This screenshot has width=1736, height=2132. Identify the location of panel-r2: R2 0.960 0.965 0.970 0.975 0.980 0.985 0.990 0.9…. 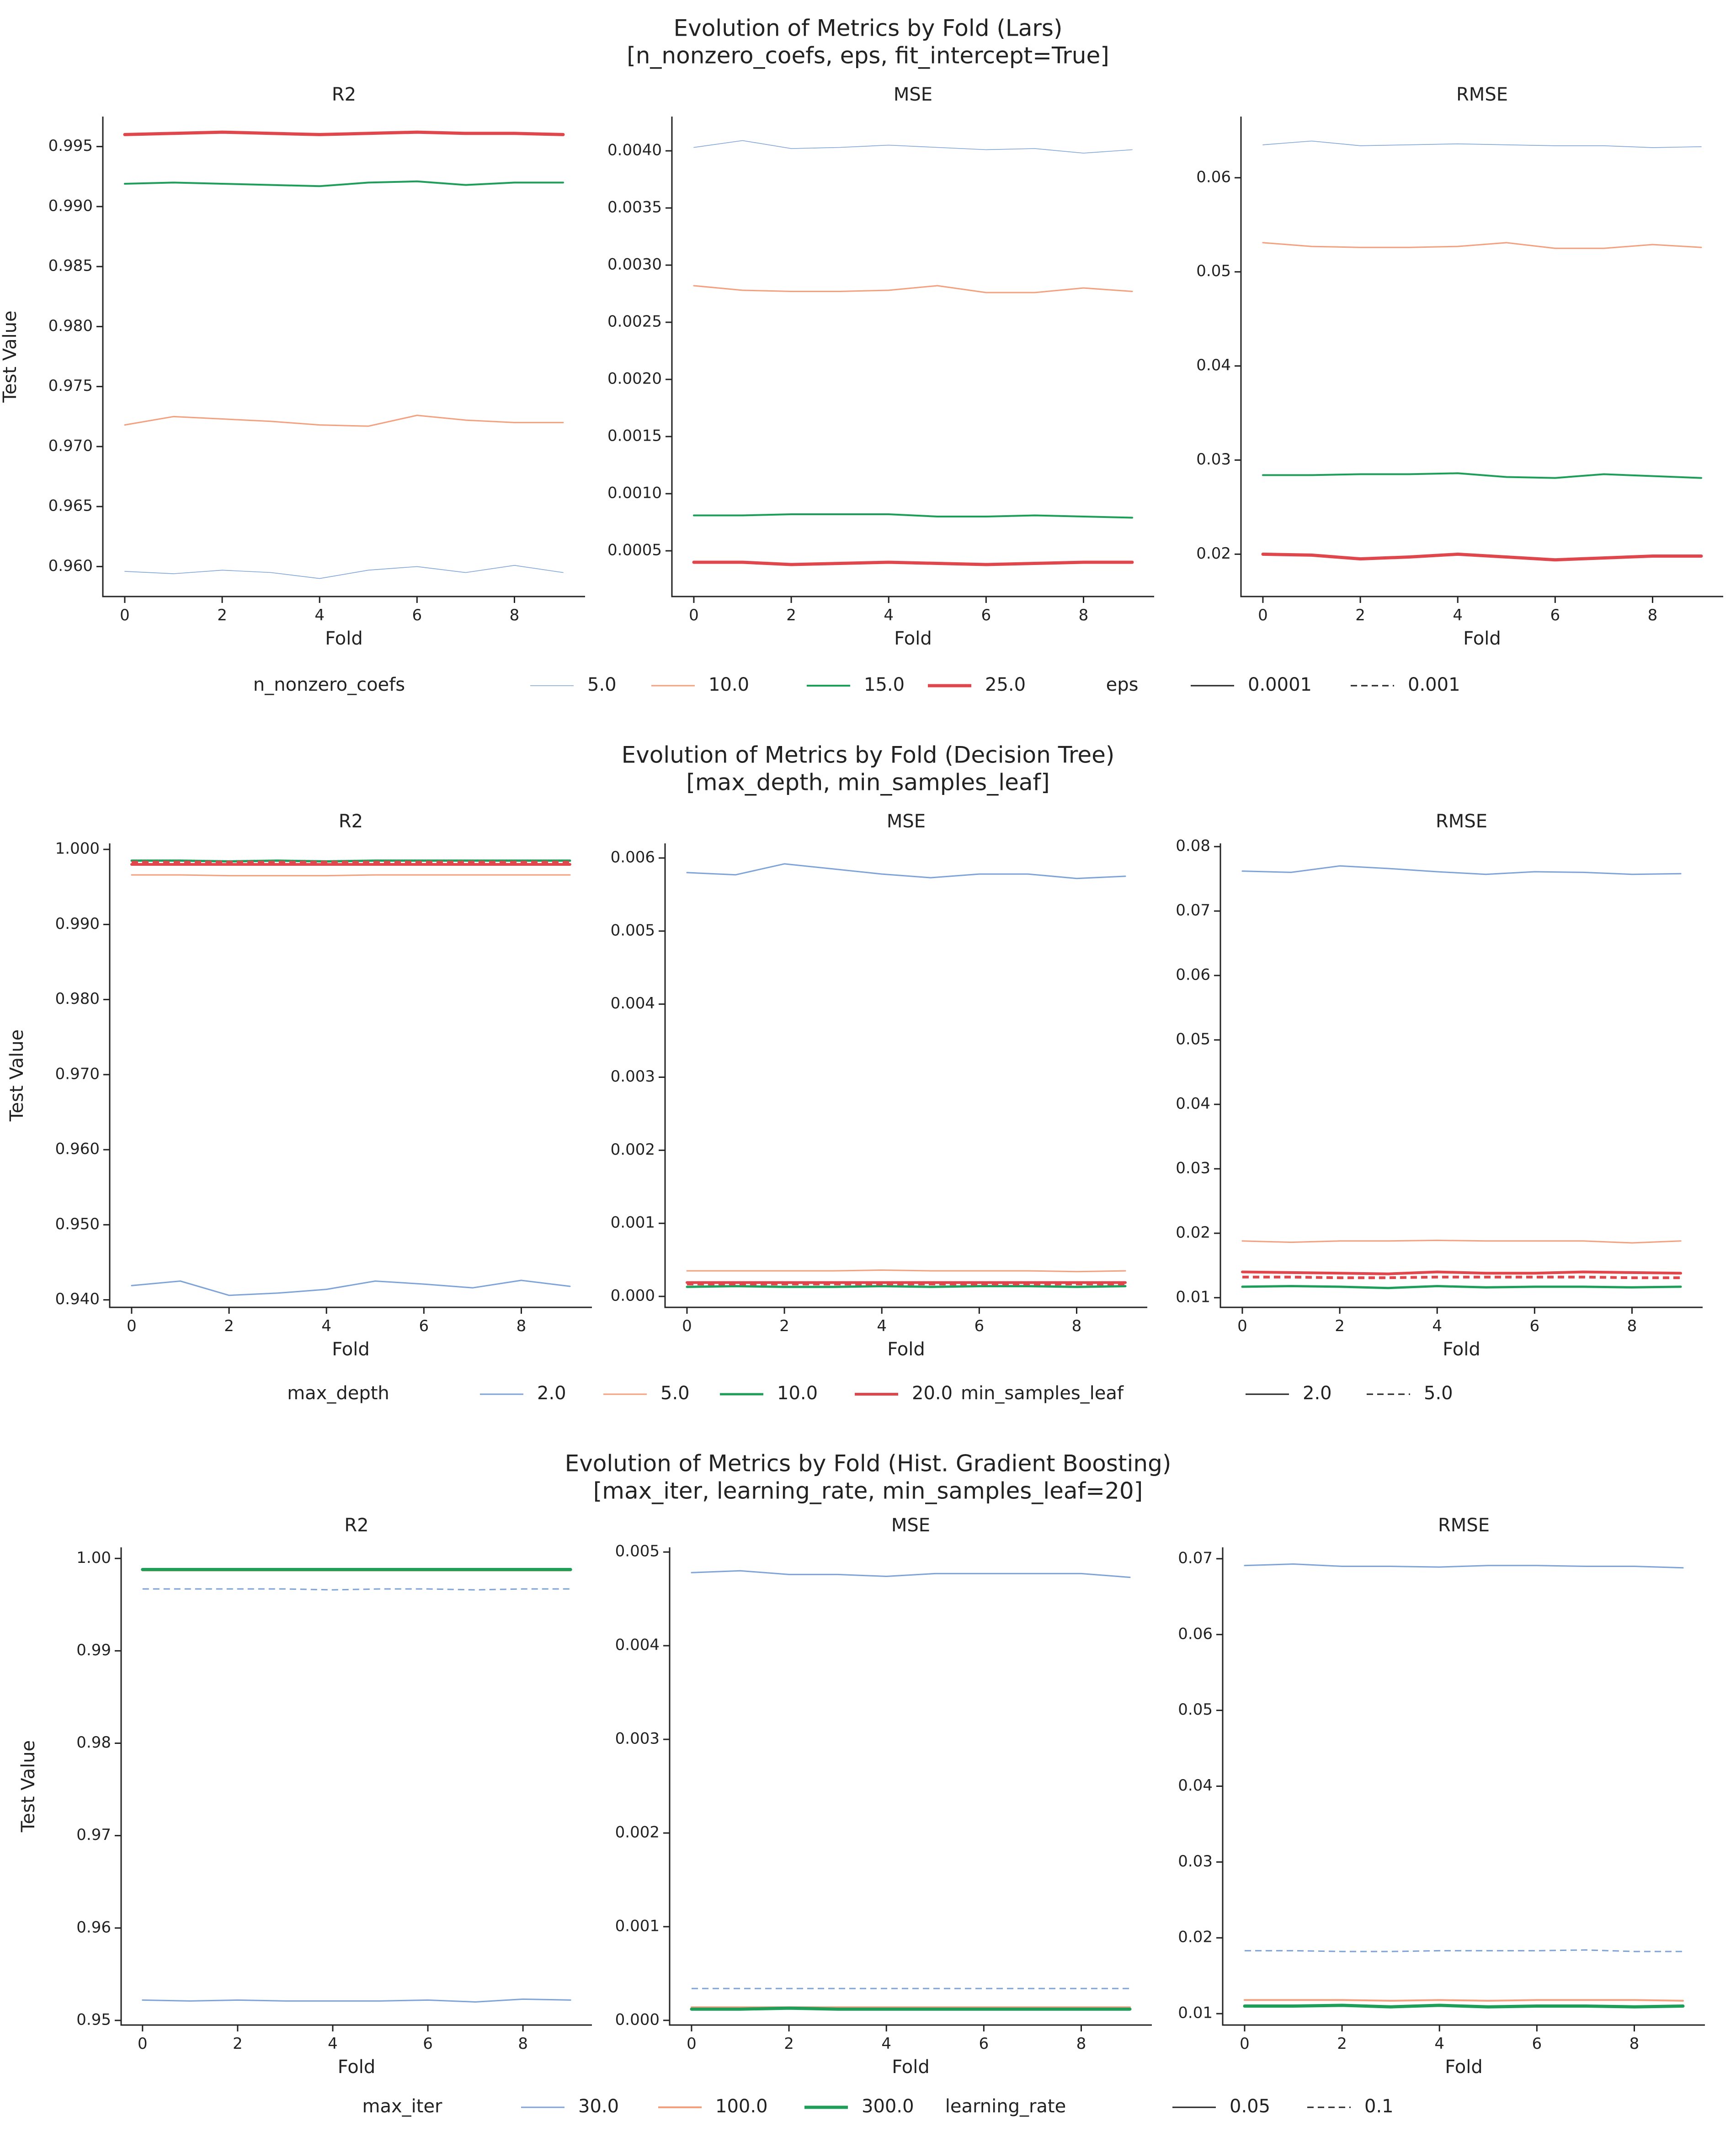
(292, 366).